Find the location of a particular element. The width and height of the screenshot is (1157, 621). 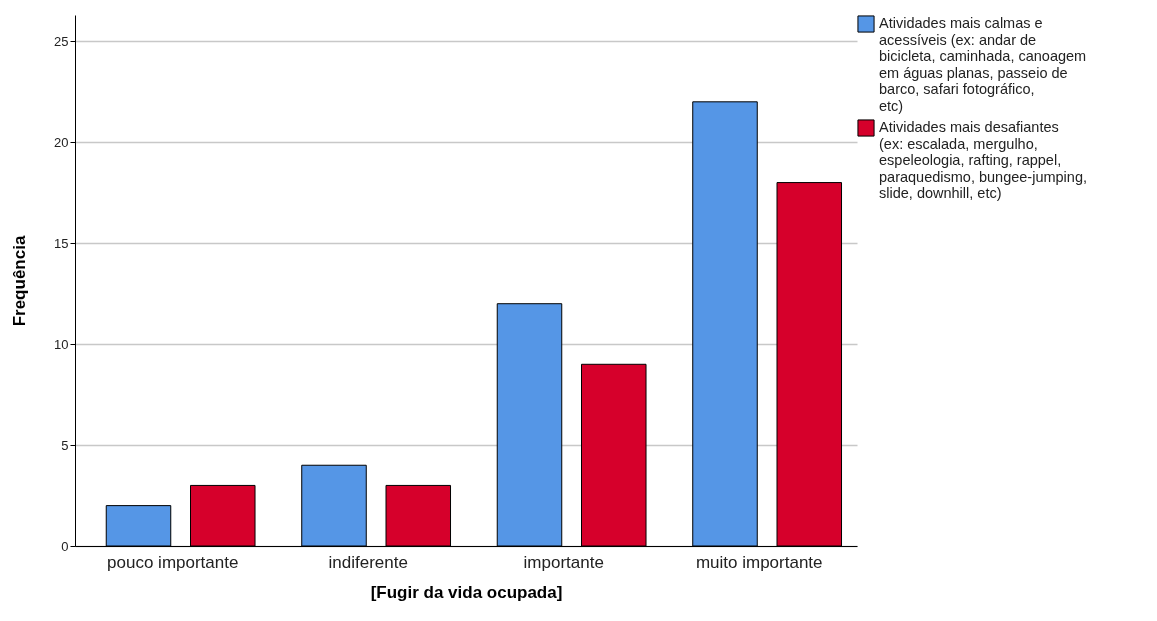

y-tick-label: 5 is located at coordinates (65, 445).